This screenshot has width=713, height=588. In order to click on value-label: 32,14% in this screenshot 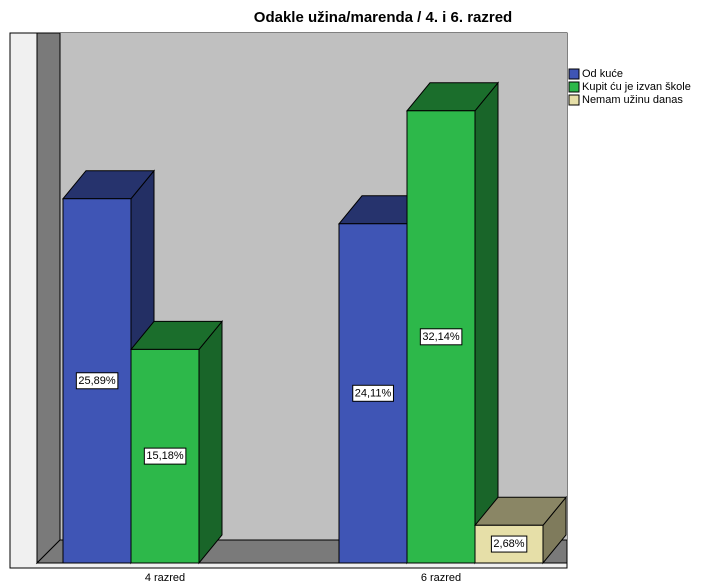, I will do `click(441, 337)`.